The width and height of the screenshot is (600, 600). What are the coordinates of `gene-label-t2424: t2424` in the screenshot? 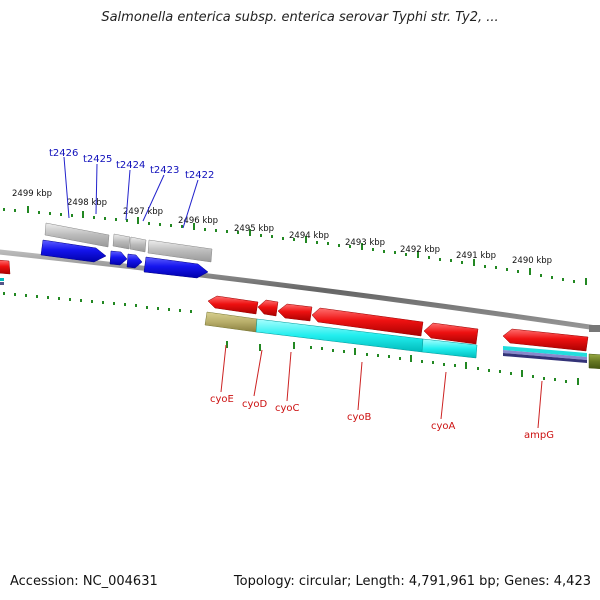 It's located at (130, 165).